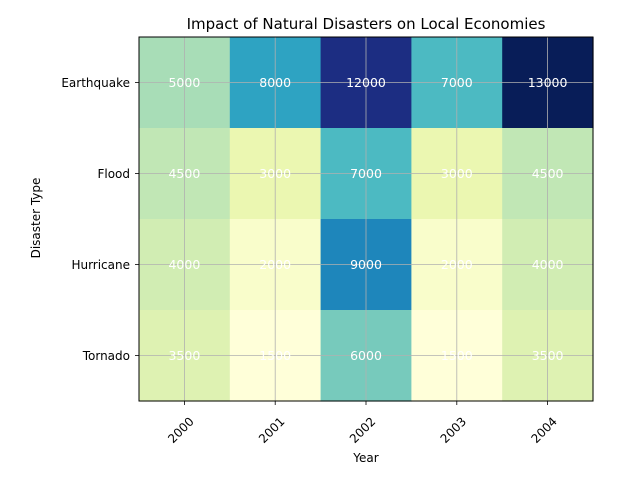 This screenshot has width=640, height=480. Describe the element at coordinates (543, 429) in the screenshot. I see `x-tick-label: 2004` at that location.